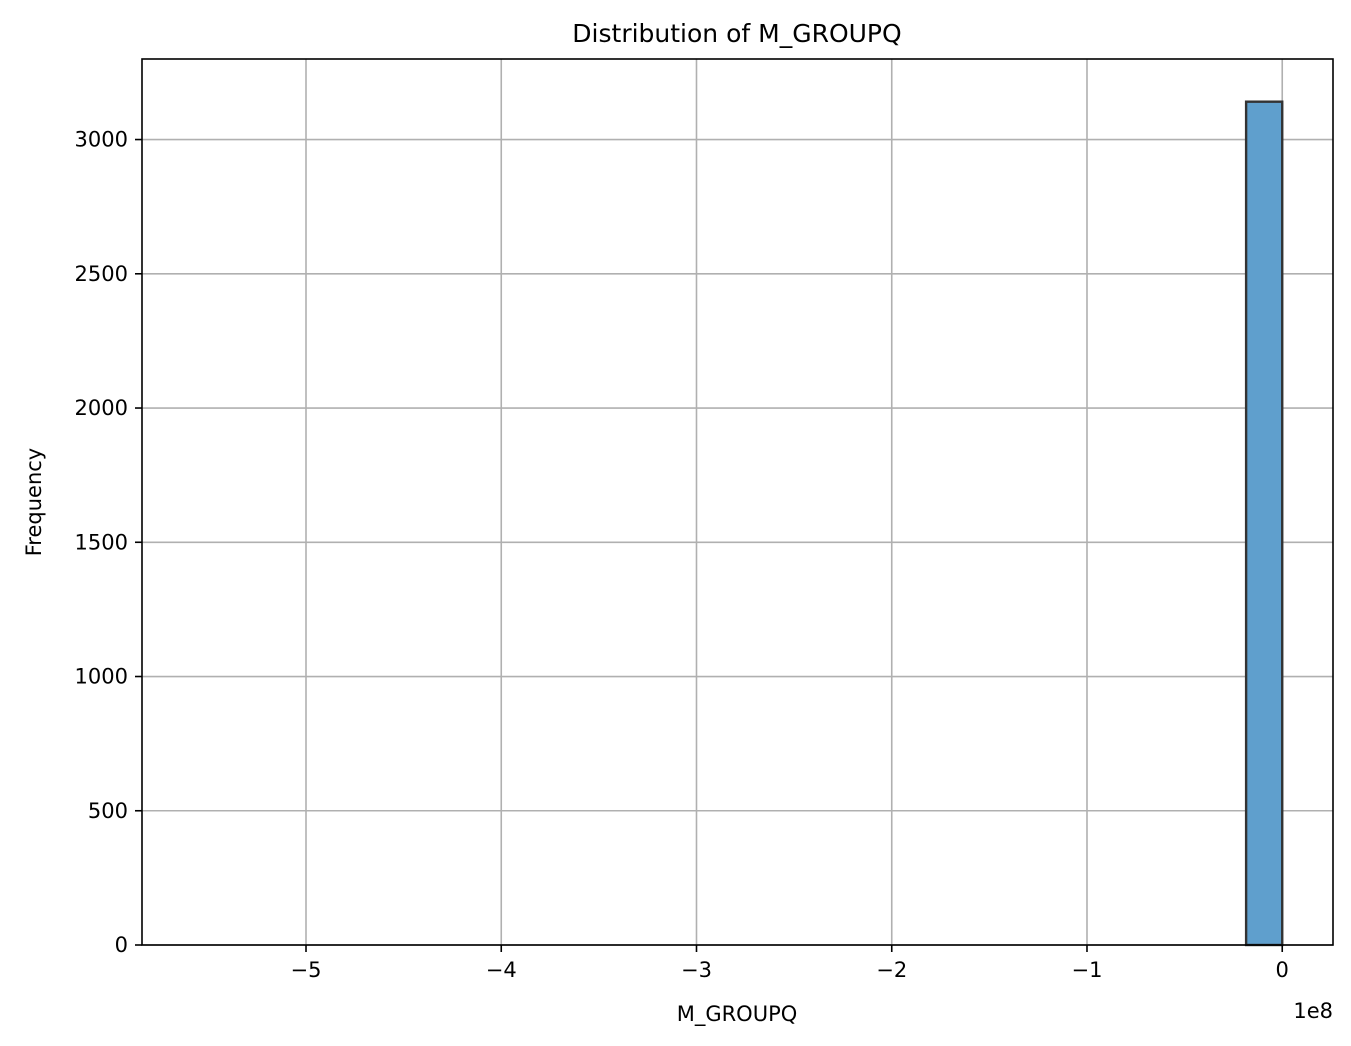 Image resolution: width=1351 pixels, height=1046 pixels. I want to click on y-axis-label: Frequency, so click(34, 502).